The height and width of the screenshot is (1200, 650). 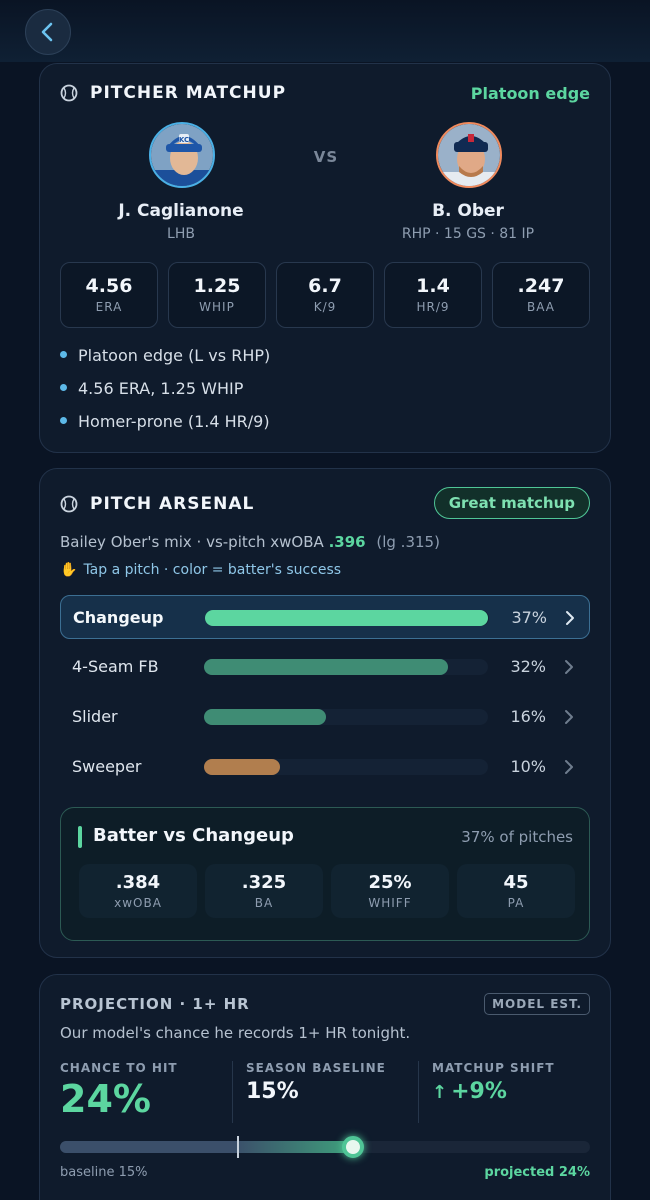 I want to click on stat-hr9: 1.4 HR/9, so click(x=433, y=295).